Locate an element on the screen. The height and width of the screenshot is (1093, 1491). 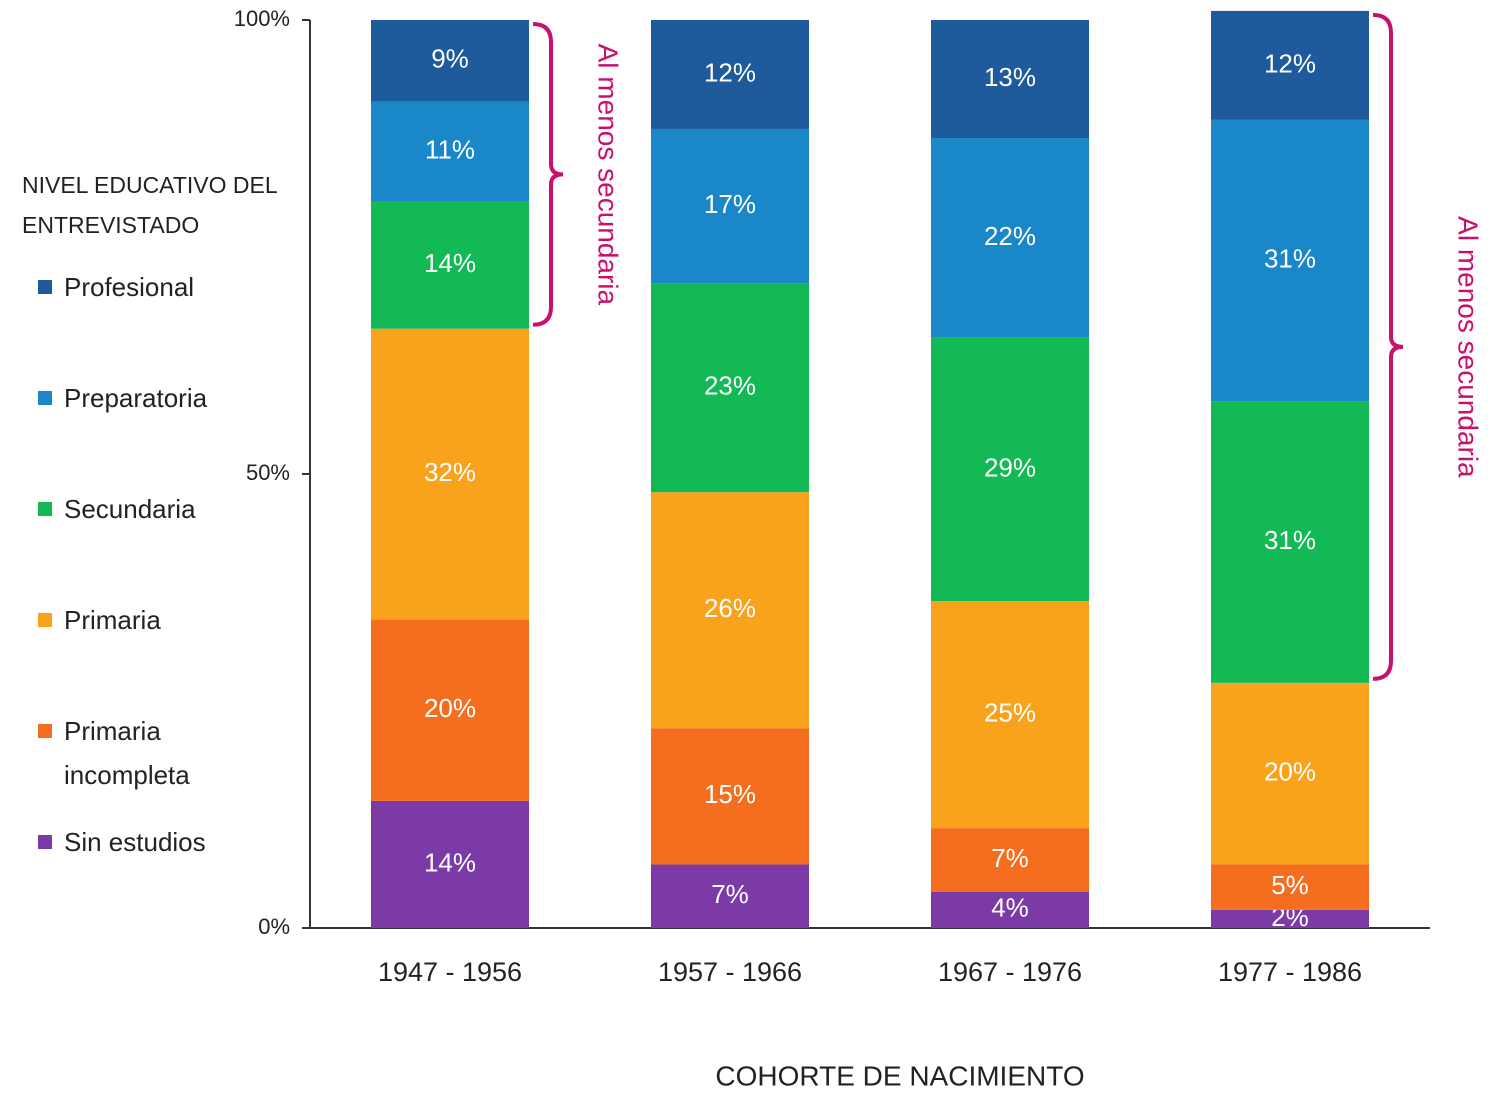
value-label: 17% is located at coordinates (730, 204).